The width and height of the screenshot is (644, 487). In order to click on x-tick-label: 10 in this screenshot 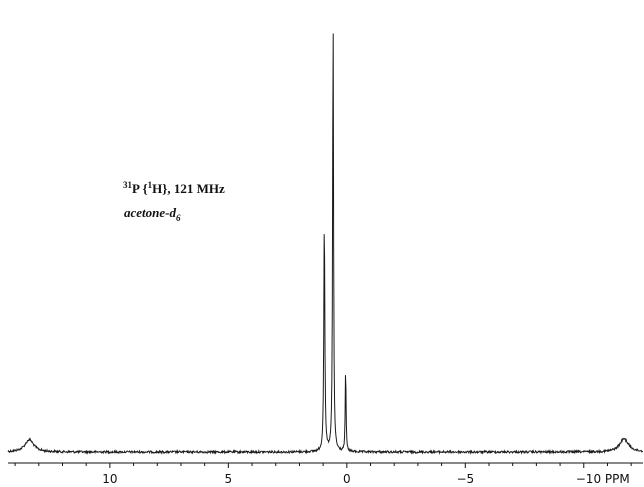, I will do `click(109, 479)`.